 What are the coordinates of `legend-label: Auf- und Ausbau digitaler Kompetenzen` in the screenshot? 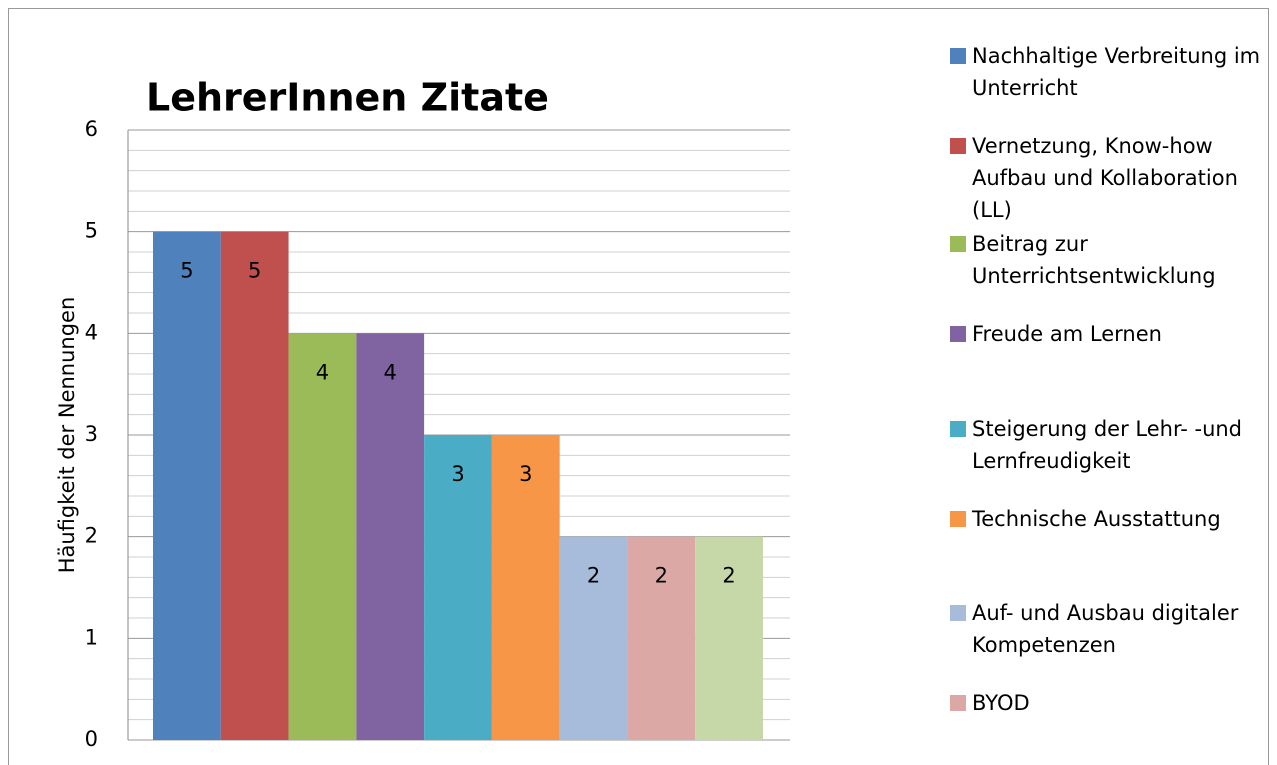 It's located at (1105, 629).